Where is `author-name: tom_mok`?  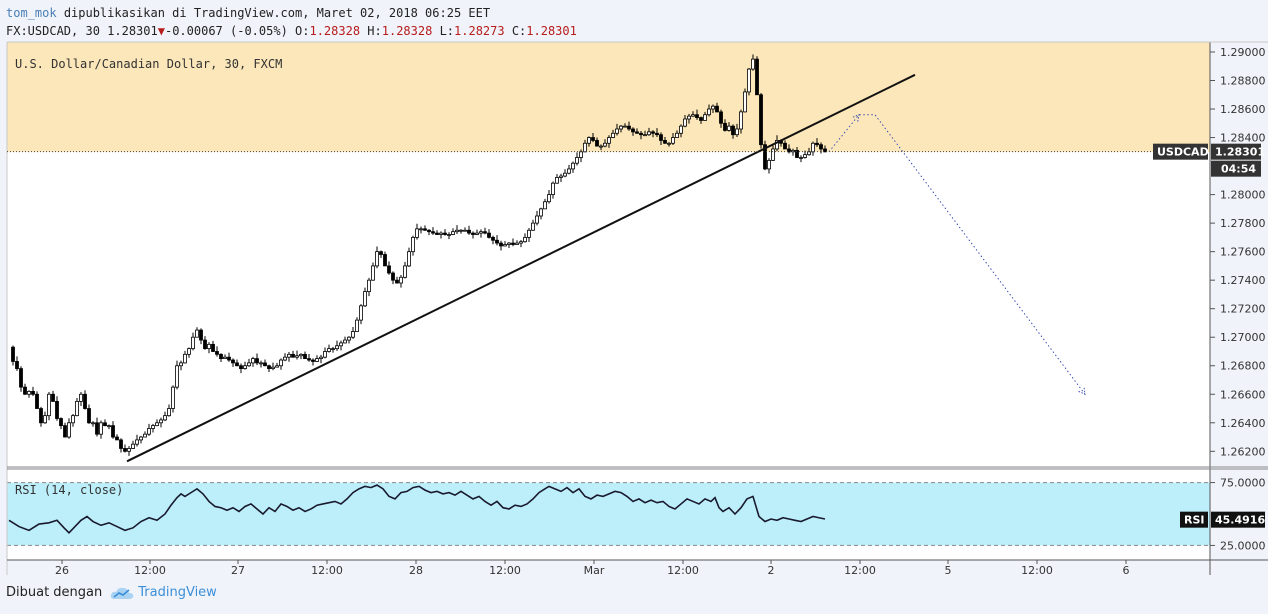 author-name: tom_mok is located at coordinates (31, 13).